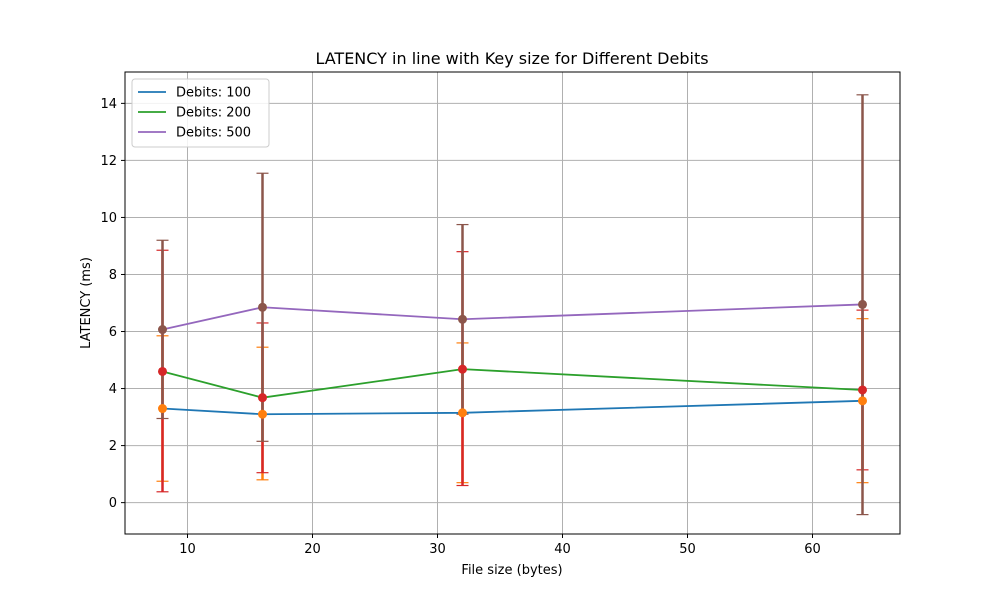 The height and width of the screenshot is (600, 1000). I want to click on y-tick-label: 10, so click(108, 218).